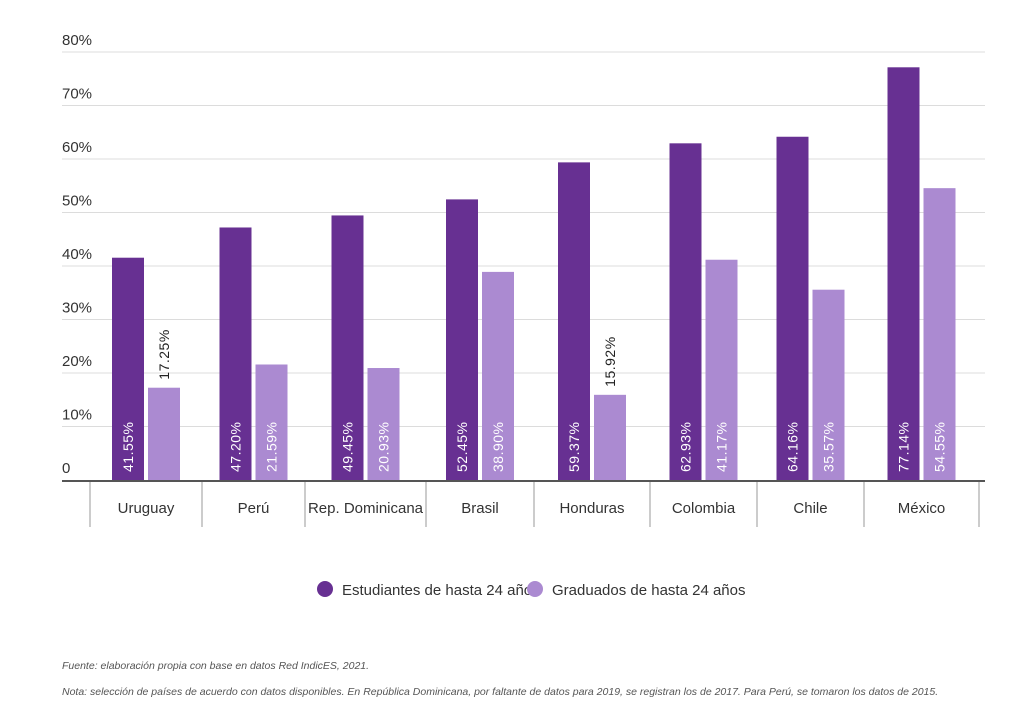 This screenshot has height=728, width=1017. I want to click on y-tick-label: 40%, so click(77, 254).